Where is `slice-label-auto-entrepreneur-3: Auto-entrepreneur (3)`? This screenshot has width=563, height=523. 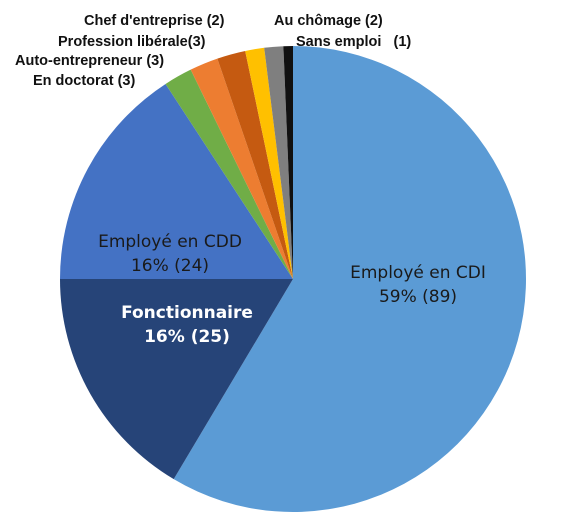 slice-label-auto-entrepreneur-3: Auto-entrepreneur (3) is located at coordinates (89, 61).